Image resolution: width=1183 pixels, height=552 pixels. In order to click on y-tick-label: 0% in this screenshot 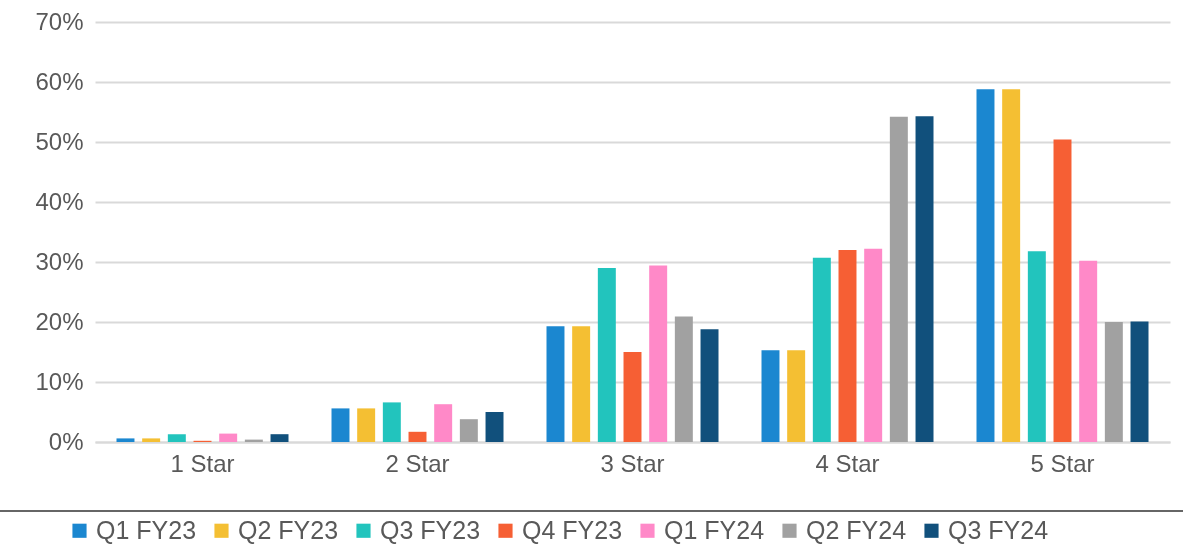, I will do `click(66, 441)`.